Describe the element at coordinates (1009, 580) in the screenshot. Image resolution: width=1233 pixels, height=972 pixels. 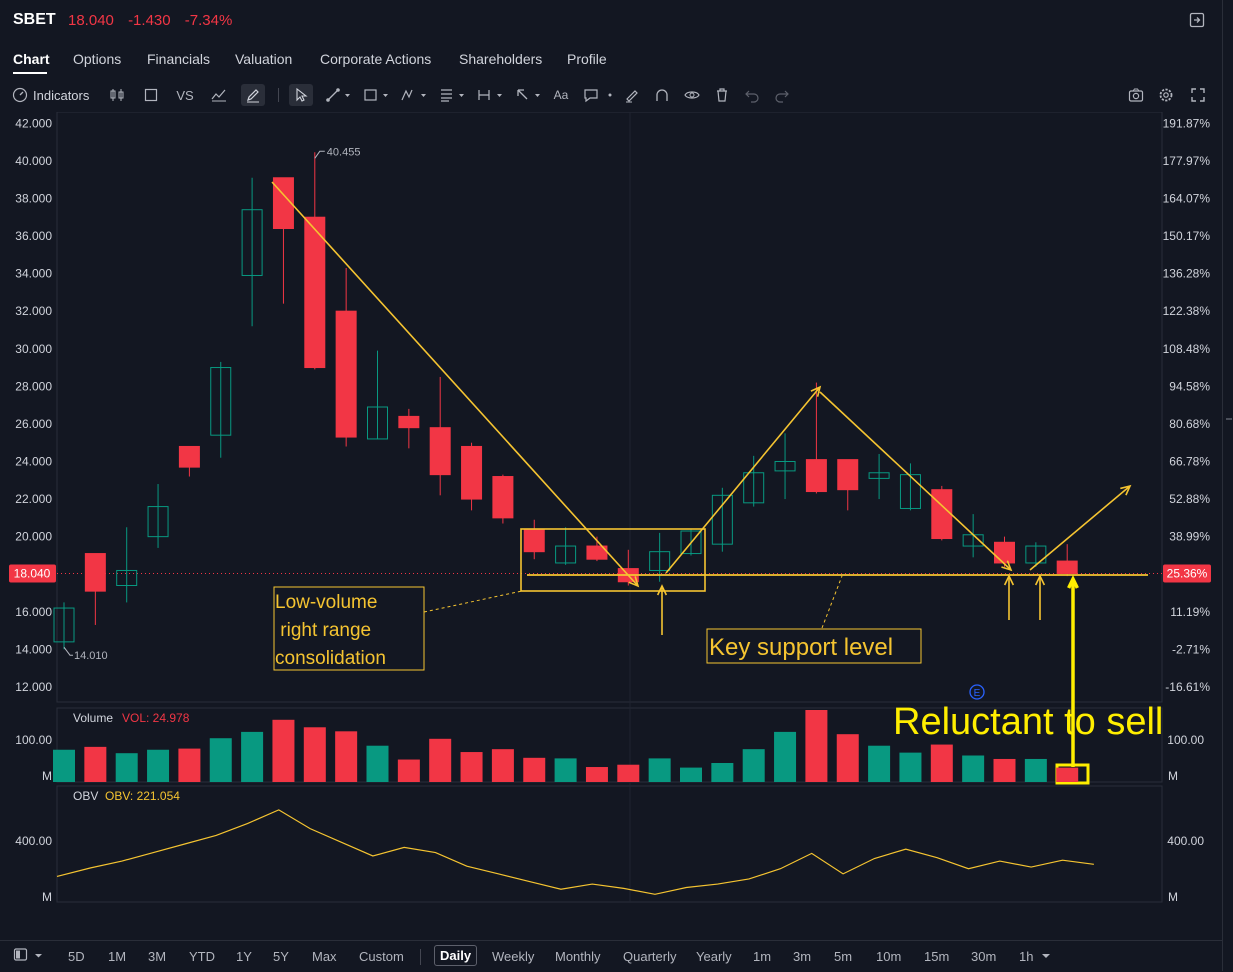
I see `support-test-arrow-2-head` at that location.